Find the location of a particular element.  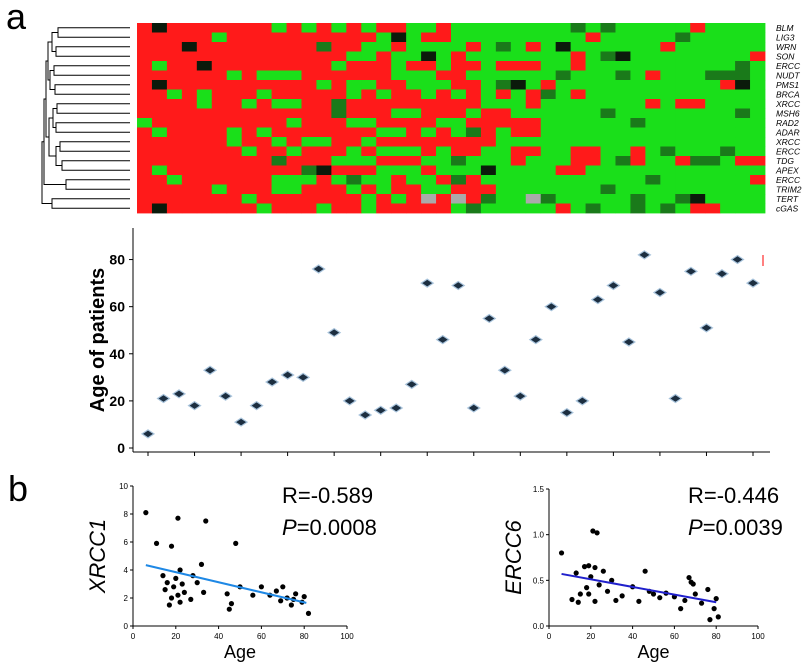

p-value: P=0.0039 is located at coordinates (735, 527).